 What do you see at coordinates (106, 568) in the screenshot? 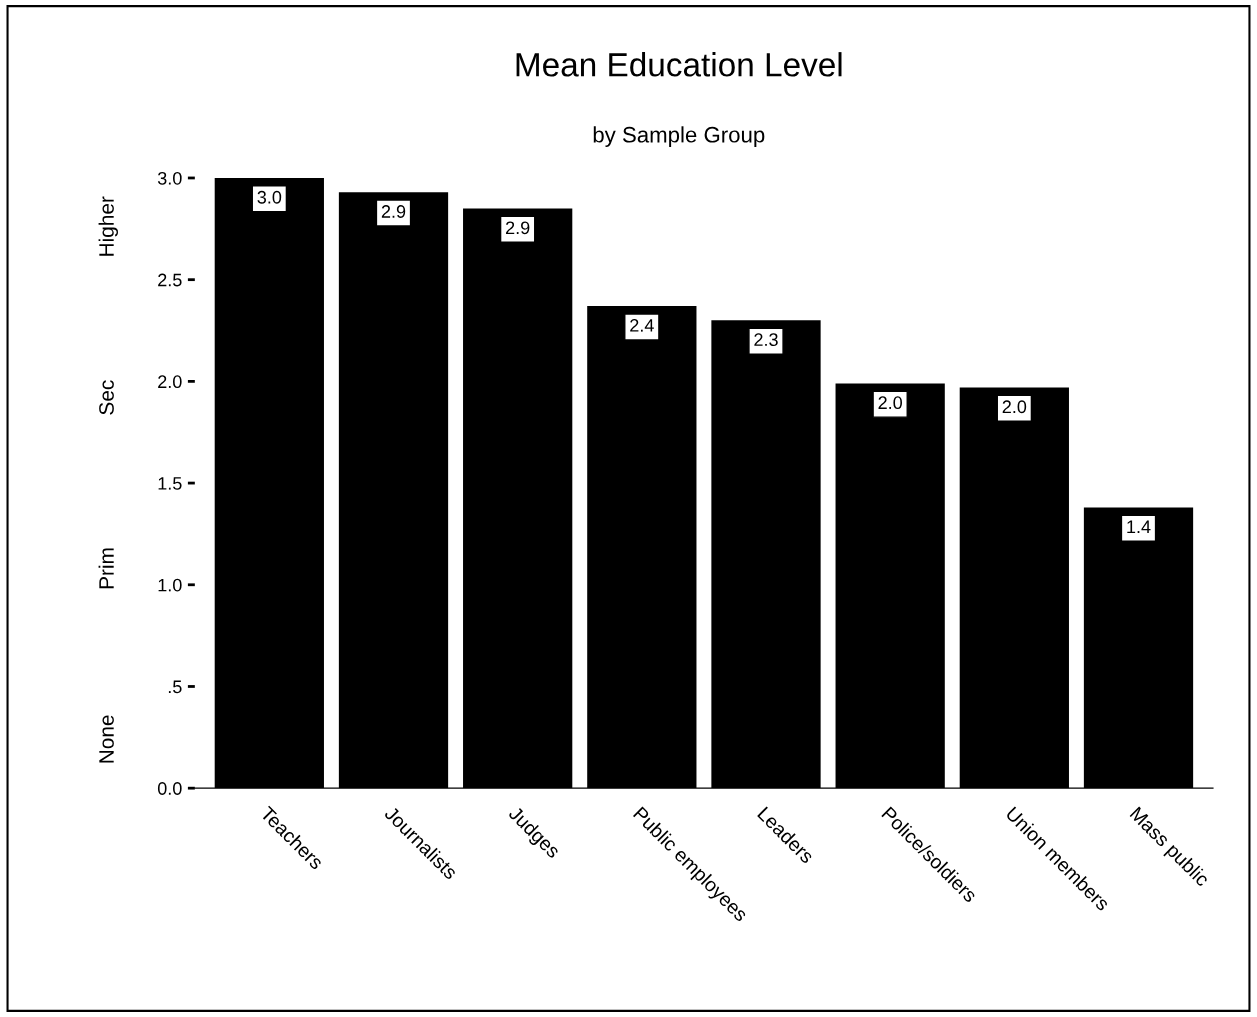
I see `text: Prim` at bounding box center [106, 568].